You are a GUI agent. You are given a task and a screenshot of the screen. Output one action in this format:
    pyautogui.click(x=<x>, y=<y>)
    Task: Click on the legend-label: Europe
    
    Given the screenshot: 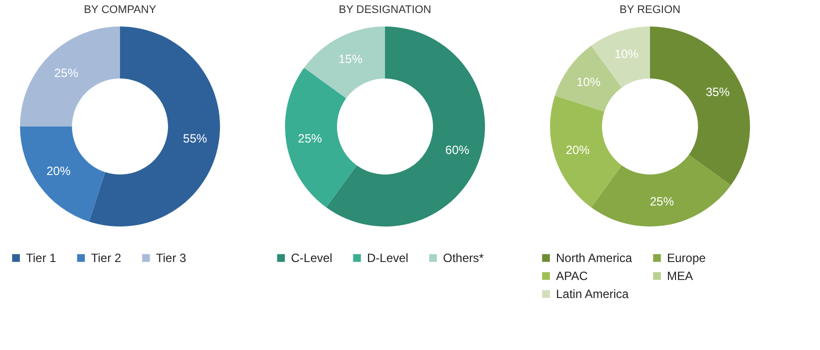 What is the action you would take?
    pyautogui.click(x=686, y=258)
    